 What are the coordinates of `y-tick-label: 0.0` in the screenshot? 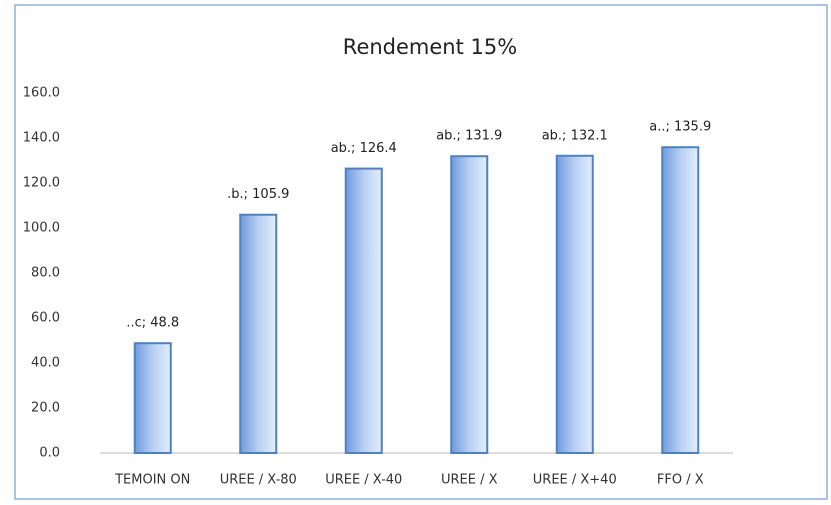 It's located at (49, 453).